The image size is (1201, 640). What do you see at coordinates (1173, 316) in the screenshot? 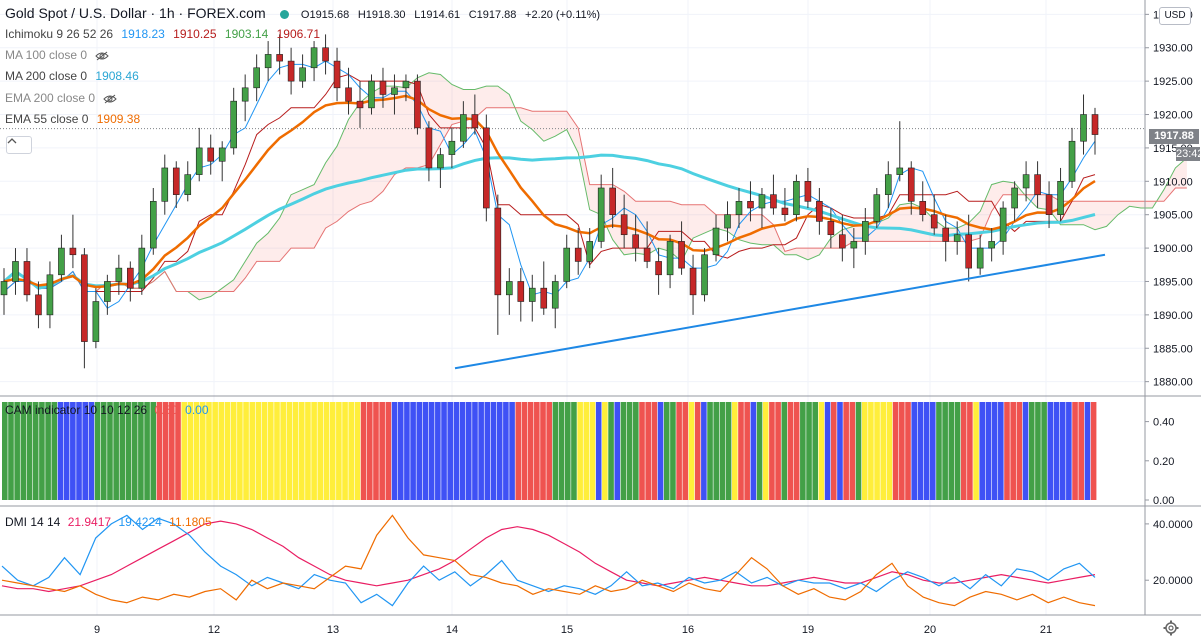
I see `y-tick-label: 1890.00` at bounding box center [1173, 316].